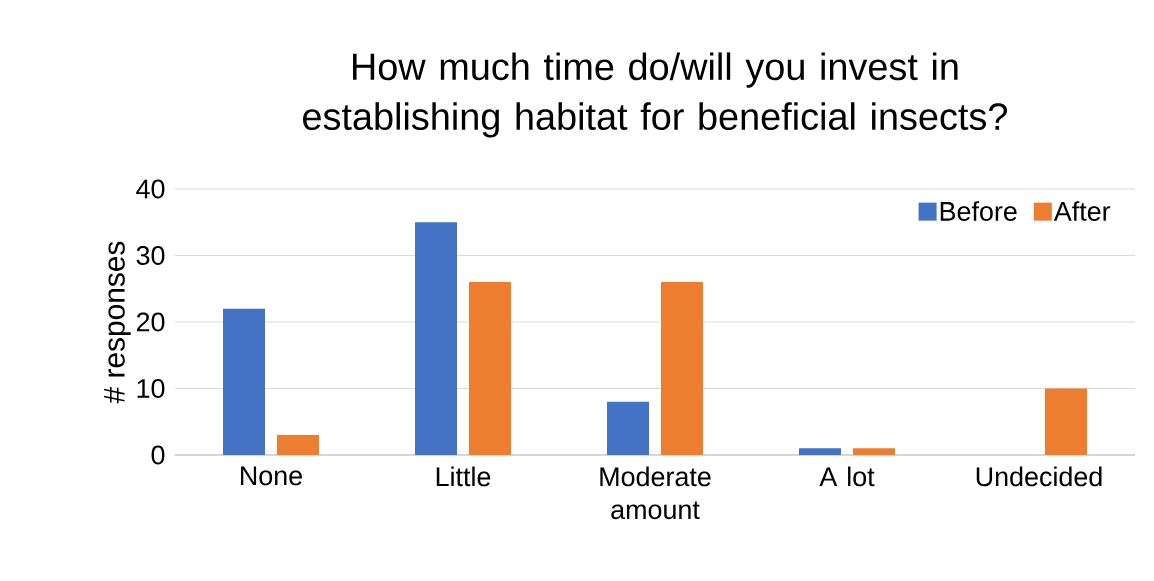 The image size is (1154, 581). Describe the element at coordinates (1039, 476) in the screenshot. I see `x-tick-label: Undecided` at that location.